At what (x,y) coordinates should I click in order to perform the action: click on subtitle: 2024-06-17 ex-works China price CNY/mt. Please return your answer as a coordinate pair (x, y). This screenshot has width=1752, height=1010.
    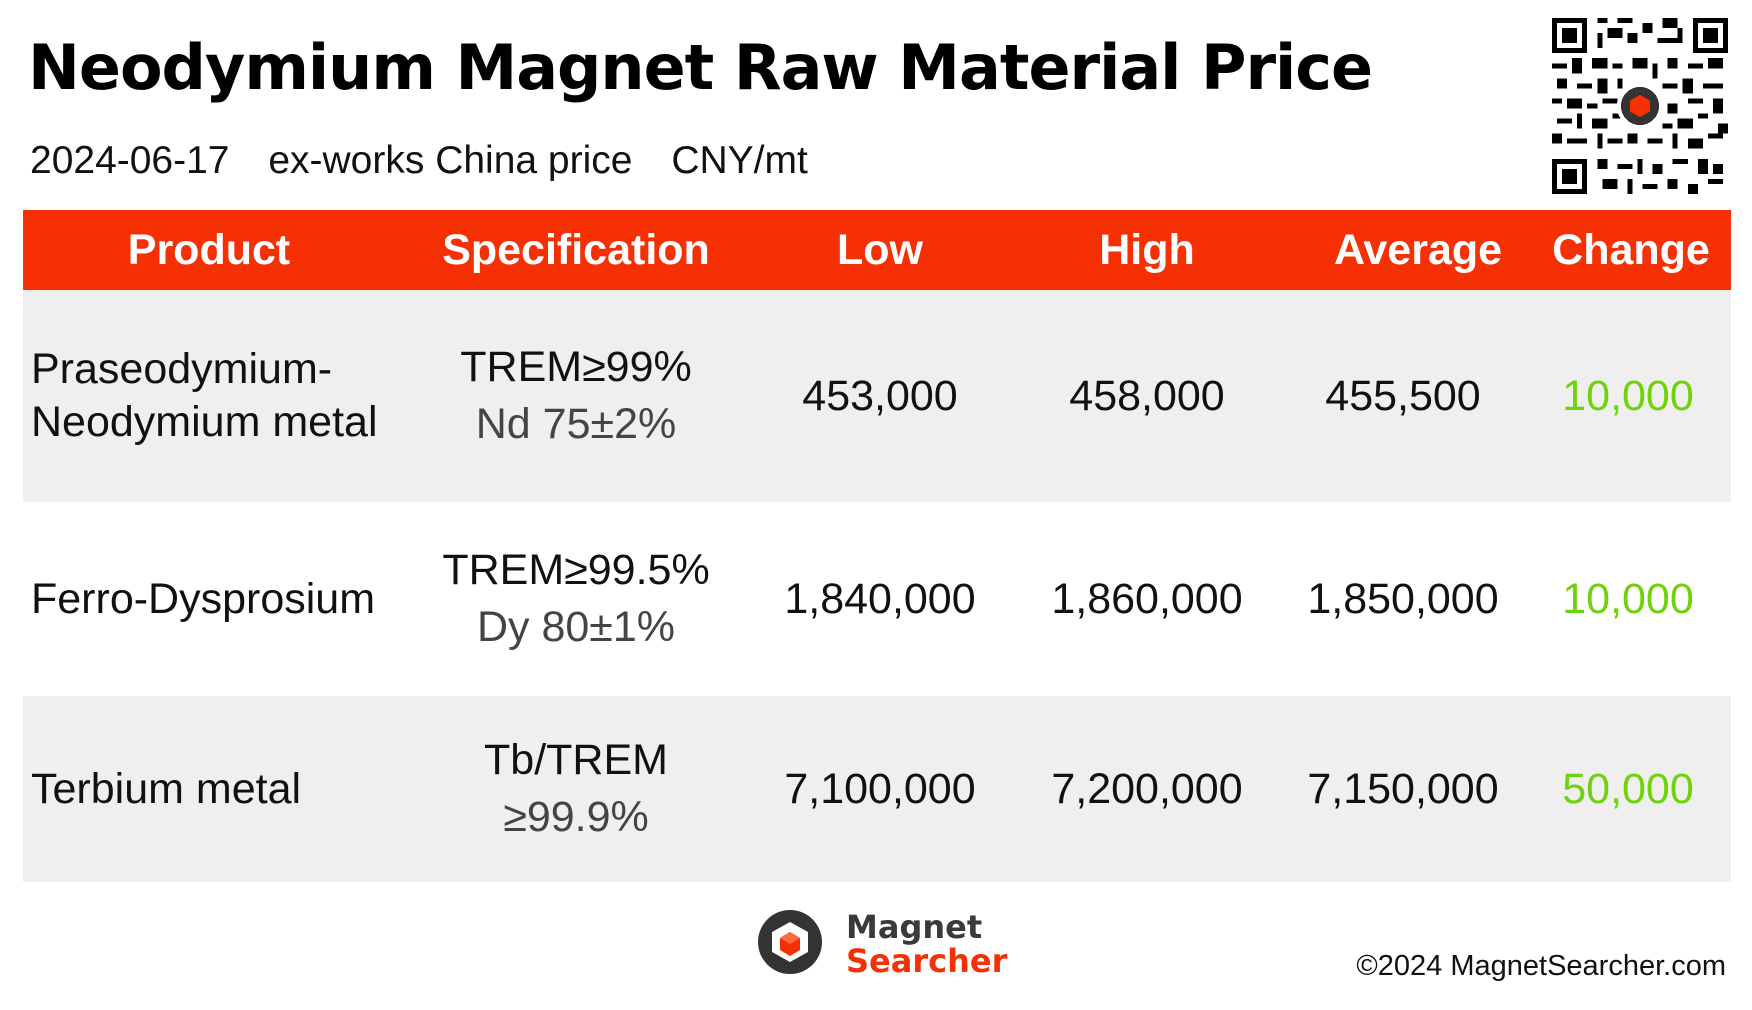
    Looking at the image, I should click on (433, 161).